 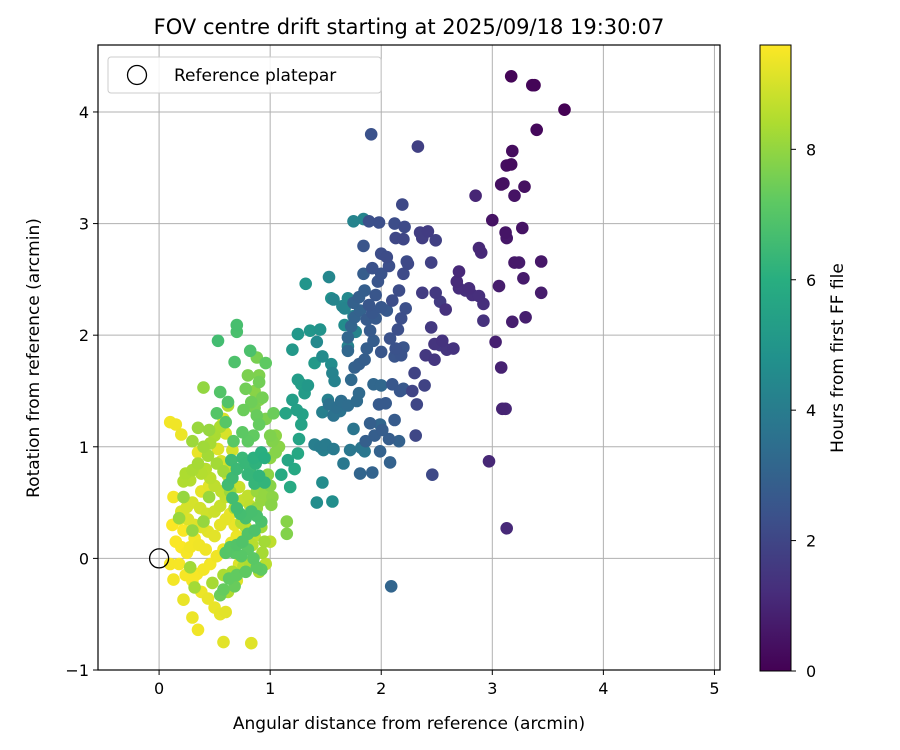 What do you see at coordinates (811, 410) in the screenshot?
I see `colorbar-tick-label: 4` at bounding box center [811, 410].